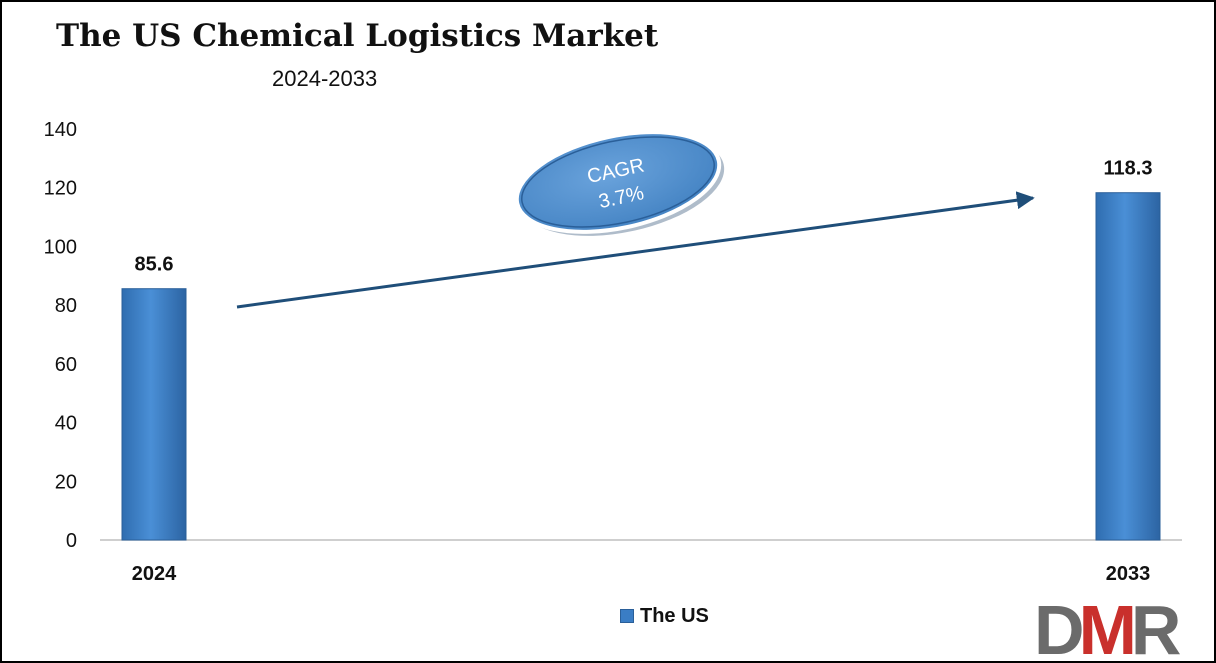  What do you see at coordinates (1128, 169) in the screenshot?
I see `data-label-2033: 118.3` at bounding box center [1128, 169].